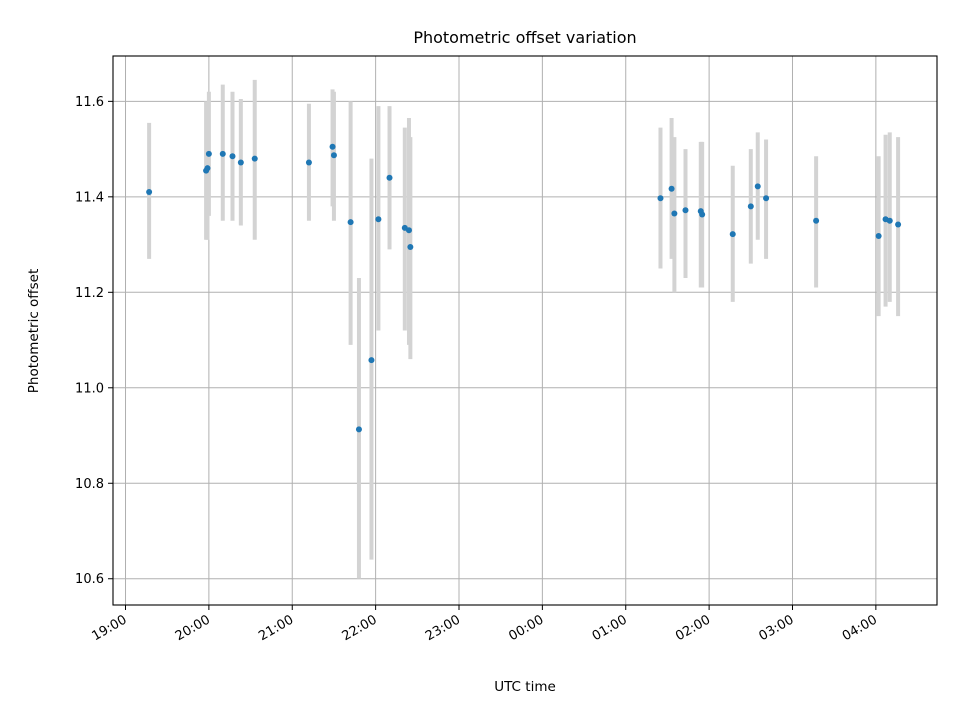 This screenshot has height=720, width=960. What do you see at coordinates (525, 687) in the screenshot?
I see `x-axis-label: UTC time` at bounding box center [525, 687].